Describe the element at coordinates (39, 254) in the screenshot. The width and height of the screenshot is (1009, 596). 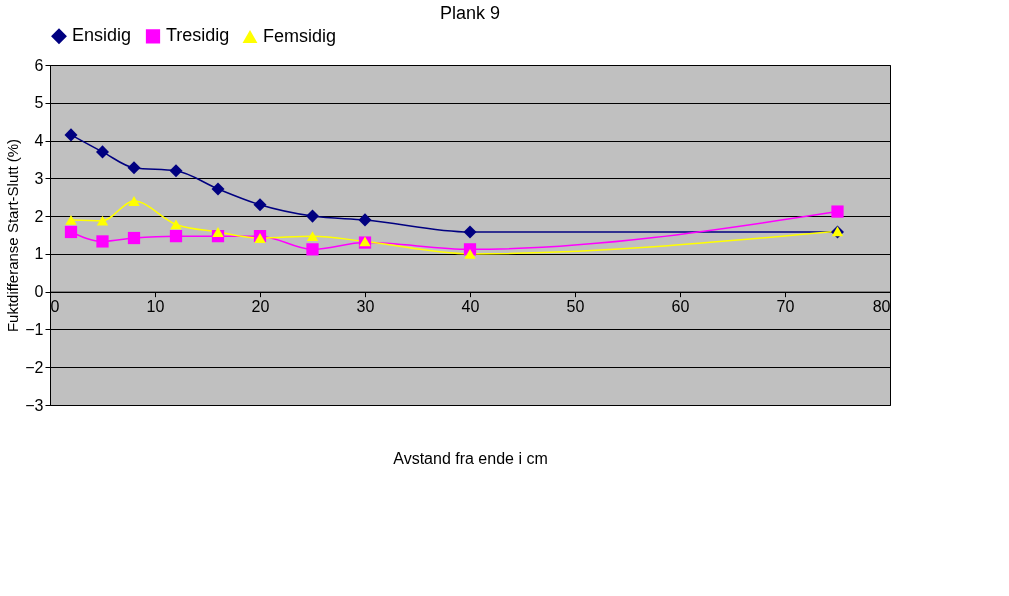
I see `y-tick-label: 1` at that location.